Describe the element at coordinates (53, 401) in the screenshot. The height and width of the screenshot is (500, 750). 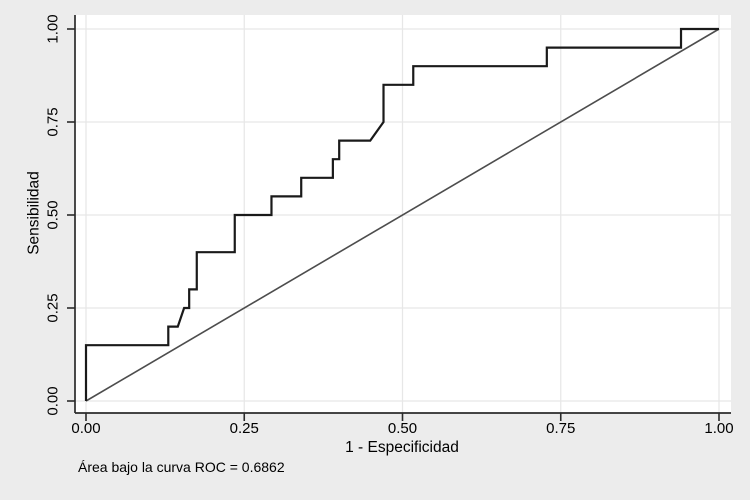
I see `y-tick-label: 0.00` at that location.